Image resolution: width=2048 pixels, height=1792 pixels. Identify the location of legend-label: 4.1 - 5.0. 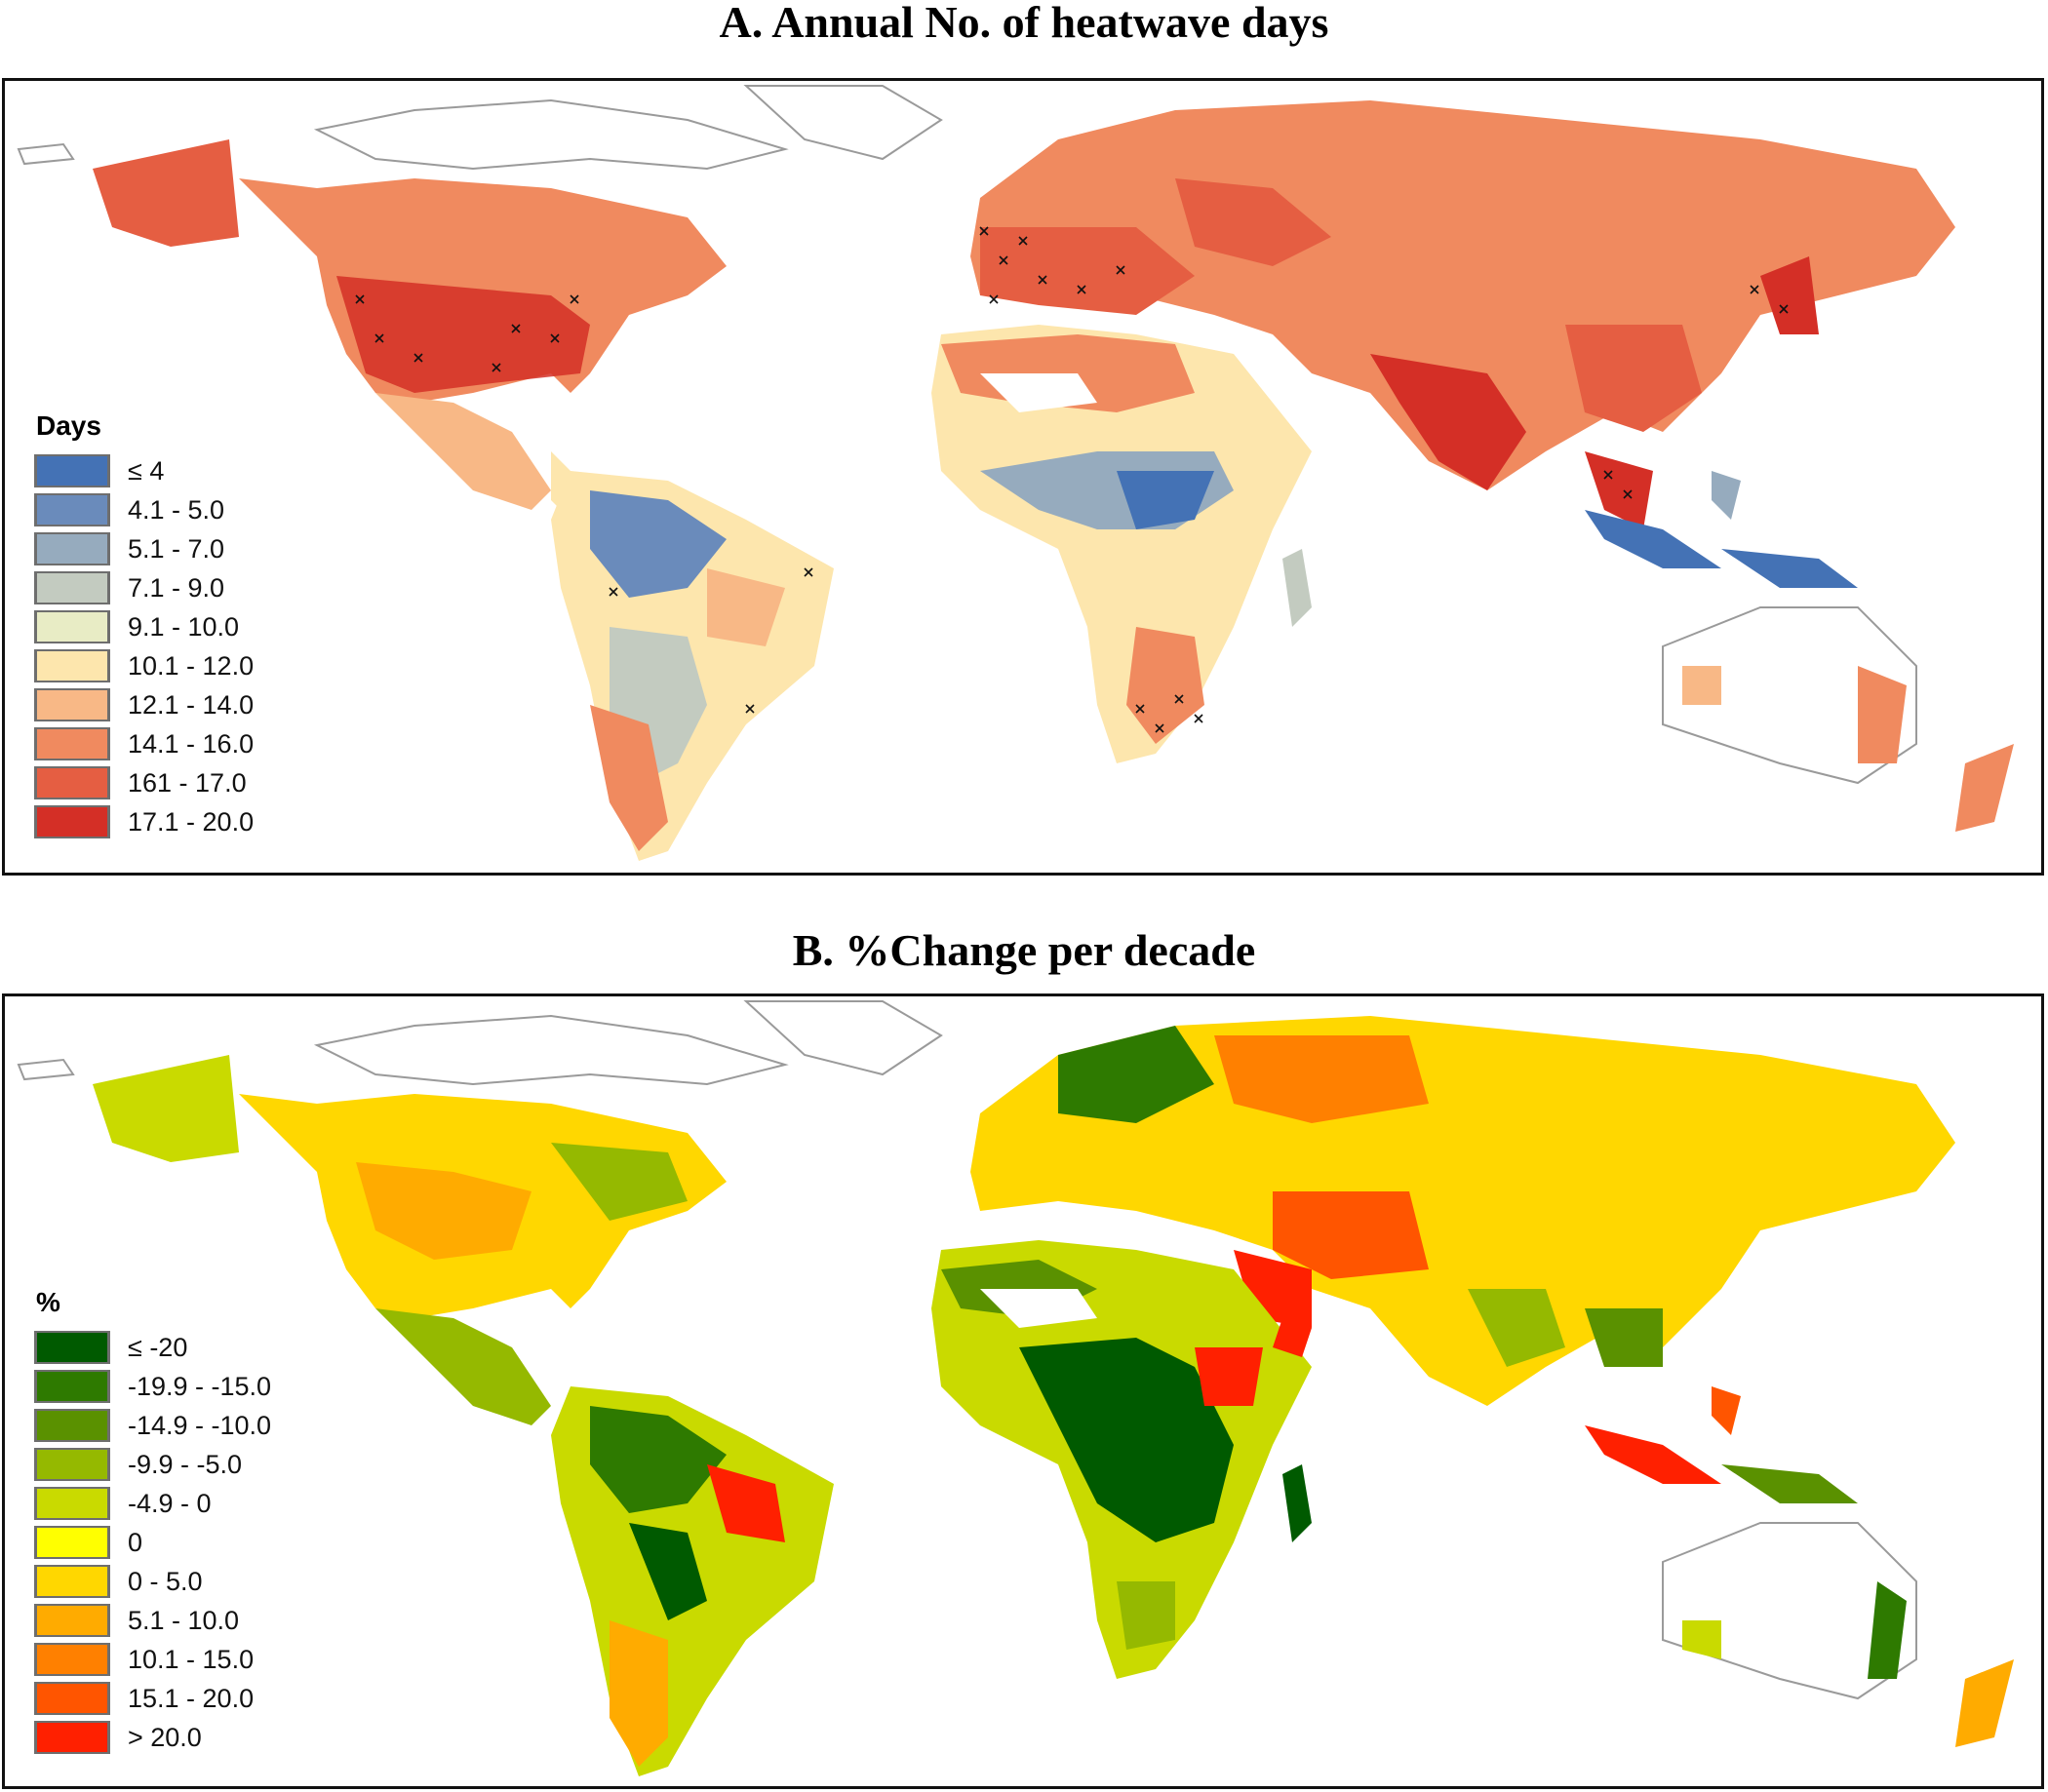
(176, 509).